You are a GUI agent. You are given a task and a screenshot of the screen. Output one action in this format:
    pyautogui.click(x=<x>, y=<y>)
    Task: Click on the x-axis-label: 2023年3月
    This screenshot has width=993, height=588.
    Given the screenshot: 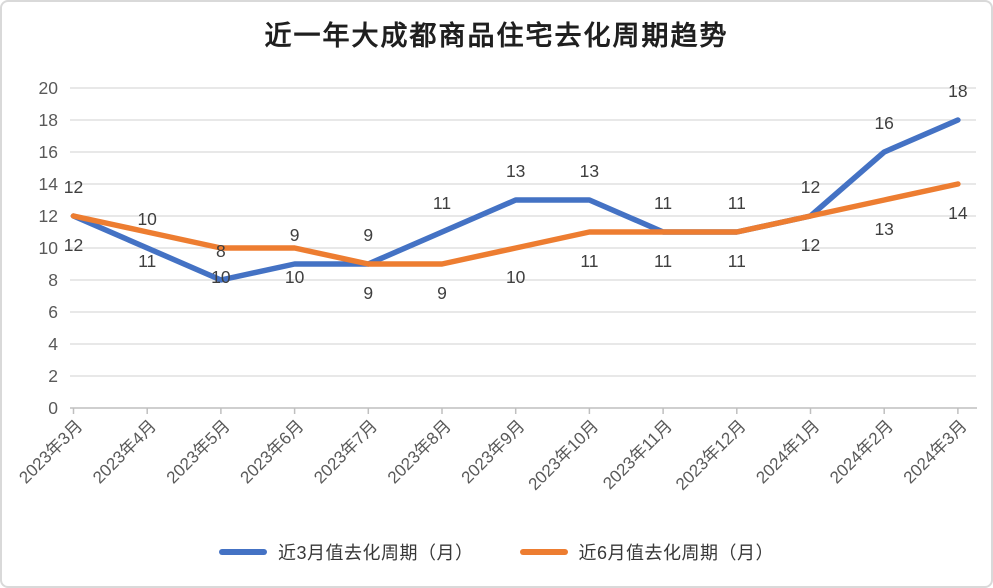 What is the action you would take?
    pyautogui.click(x=50, y=451)
    